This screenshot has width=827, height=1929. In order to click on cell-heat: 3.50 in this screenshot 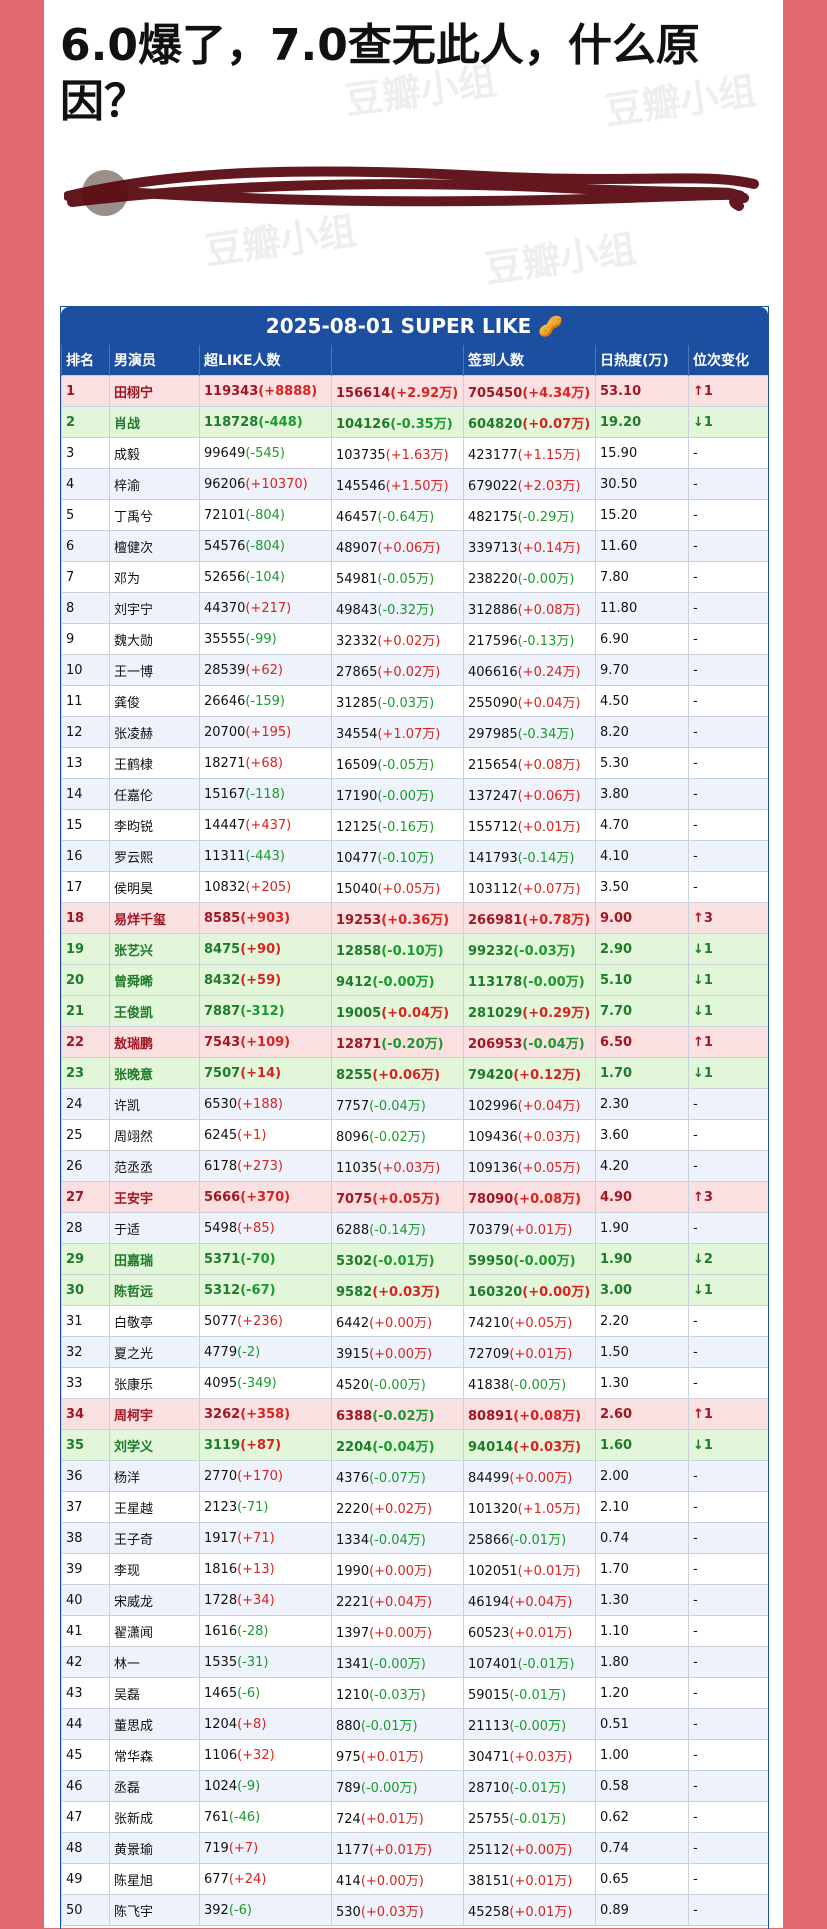, I will do `click(642, 887)`.